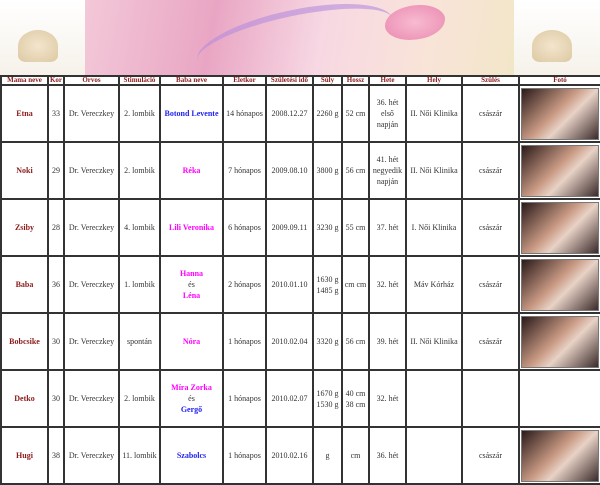  I want to click on cell-hete: 37. hét, so click(387, 227).